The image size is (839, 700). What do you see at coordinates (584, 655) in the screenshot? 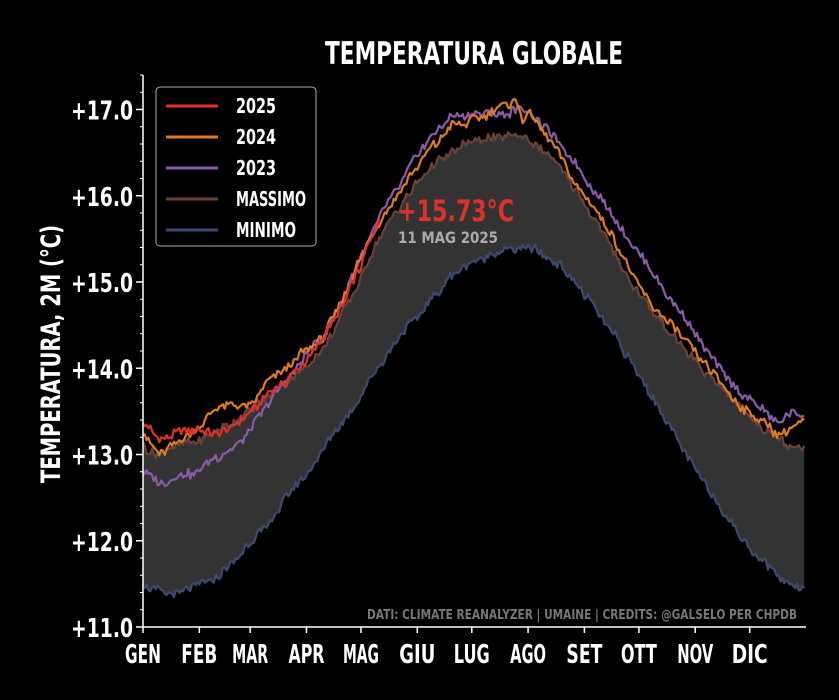
I see `x-tick-label: SET` at bounding box center [584, 655].